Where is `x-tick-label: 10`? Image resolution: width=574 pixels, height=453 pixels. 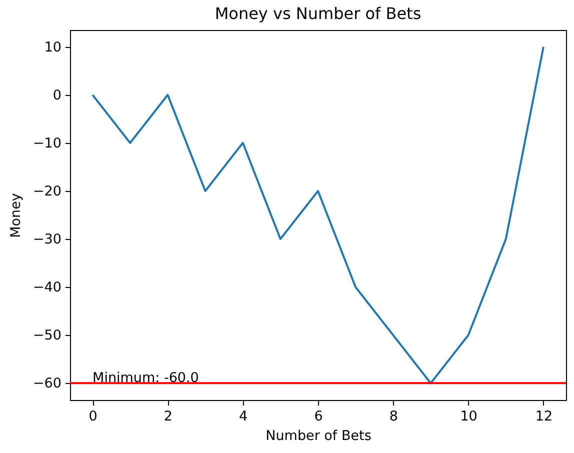
x-tick-label: 10 is located at coordinates (469, 416).